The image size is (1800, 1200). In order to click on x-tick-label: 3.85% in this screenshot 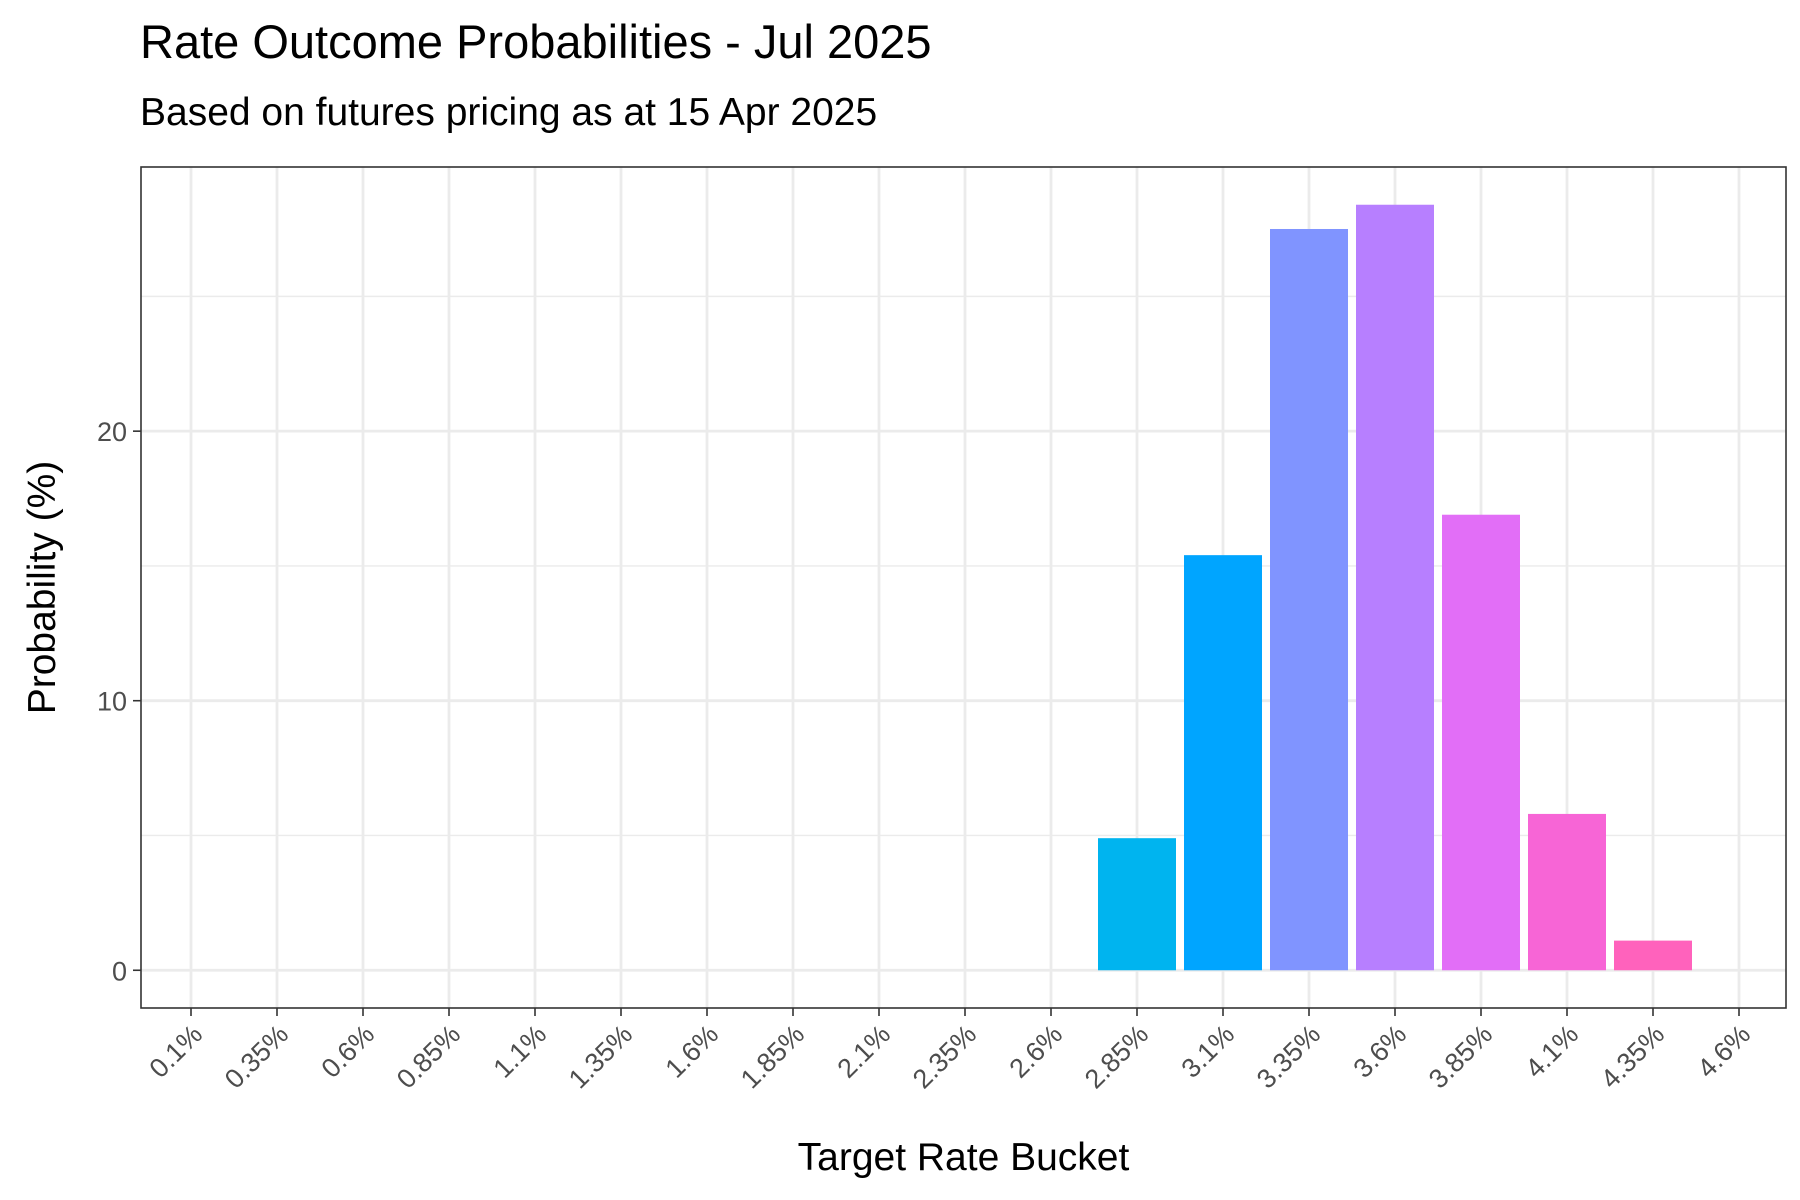, I will do `click(1460, 1056)`.